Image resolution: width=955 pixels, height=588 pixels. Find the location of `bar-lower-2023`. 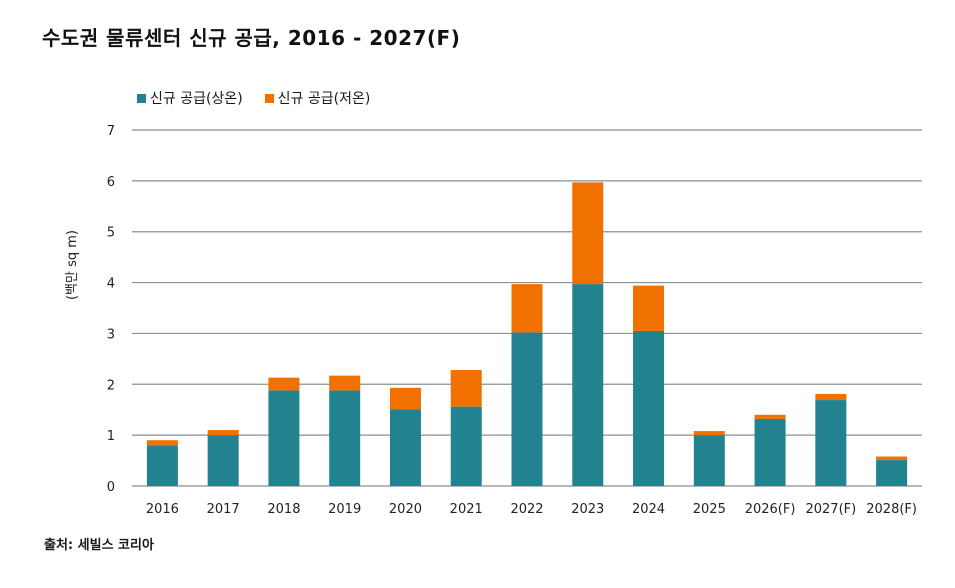

bar-lower-2023 is located at coordinates (588, 233).